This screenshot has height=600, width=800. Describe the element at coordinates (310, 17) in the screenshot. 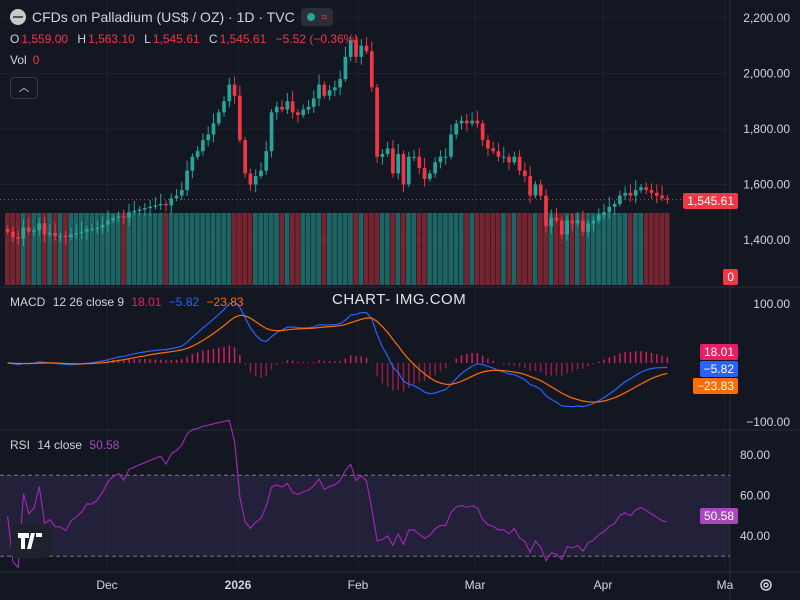

I see `market-open-dot-icon` at that location.